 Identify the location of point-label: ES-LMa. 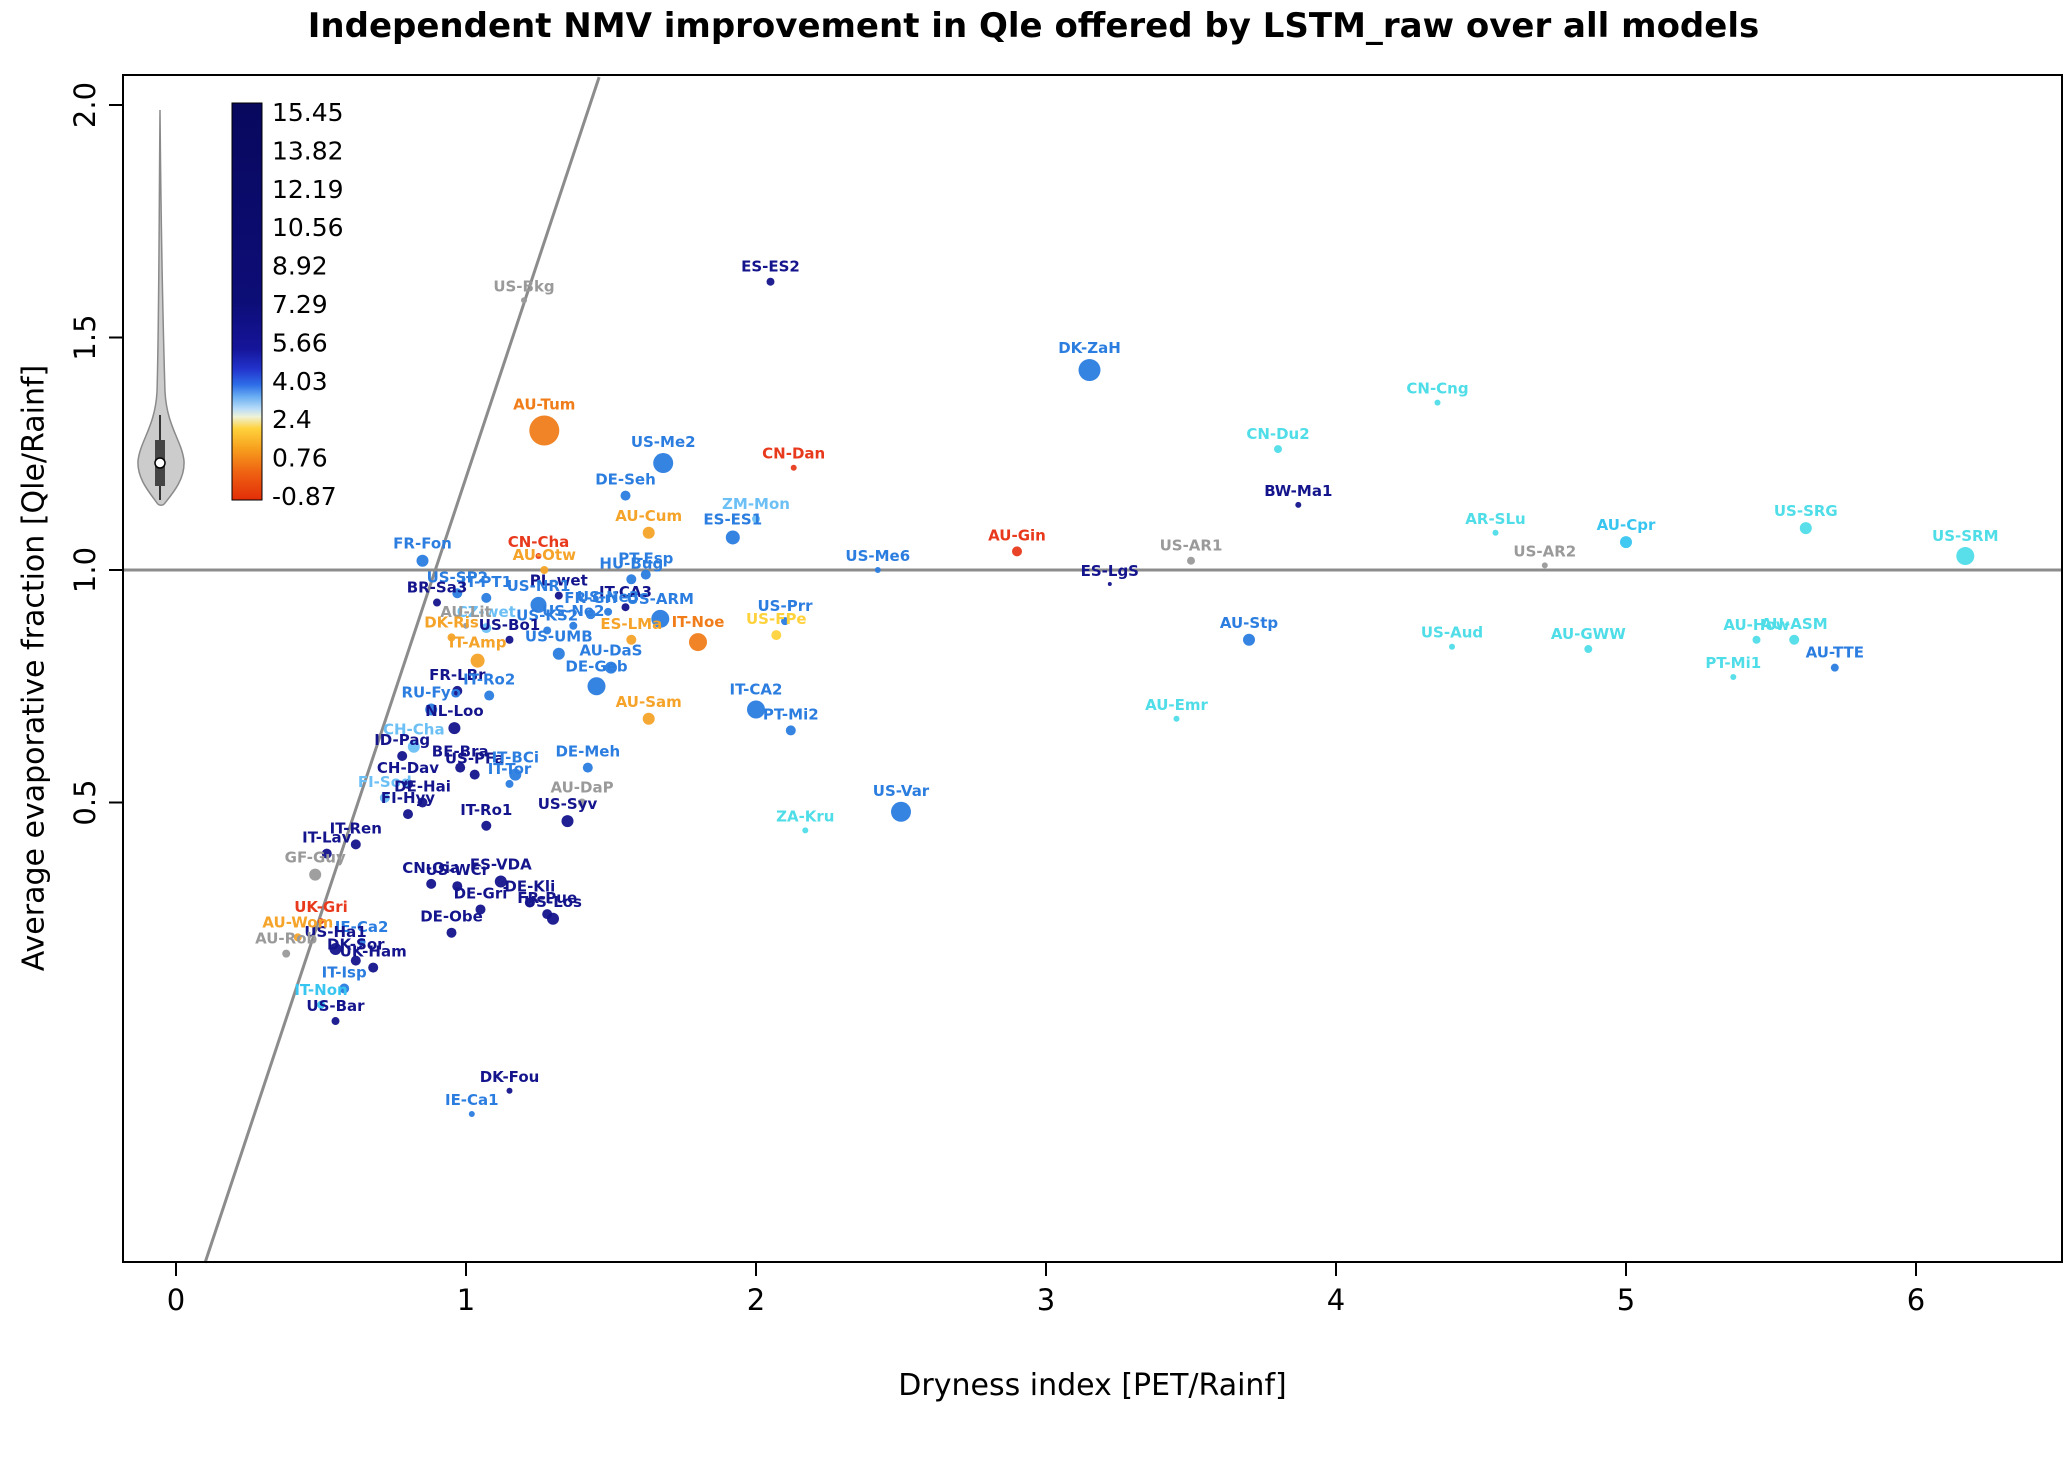
(631, 624).